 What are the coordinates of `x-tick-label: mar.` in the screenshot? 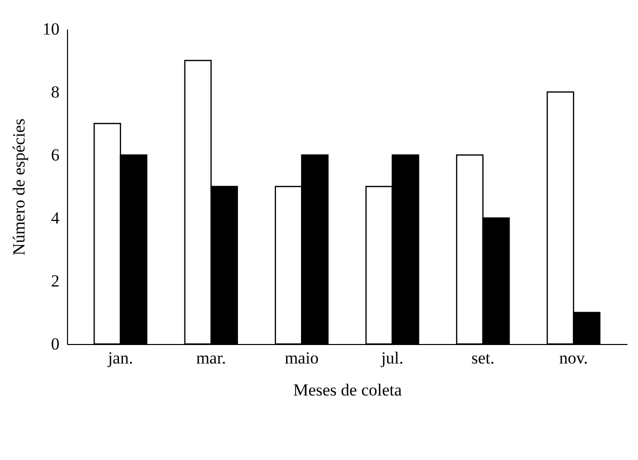 It's located at (211, 358).